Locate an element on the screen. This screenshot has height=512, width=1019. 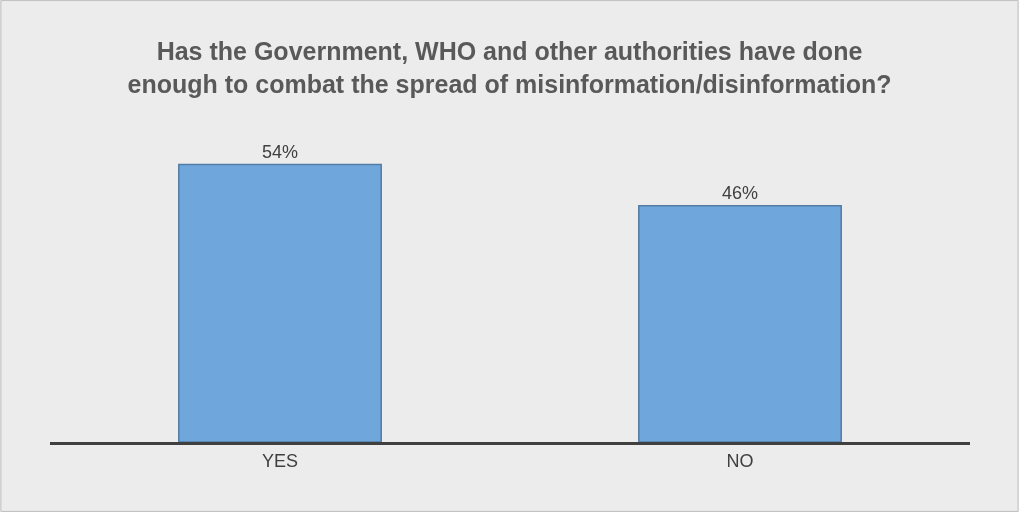
data-label: 54% is located at coordinates (280, 151).